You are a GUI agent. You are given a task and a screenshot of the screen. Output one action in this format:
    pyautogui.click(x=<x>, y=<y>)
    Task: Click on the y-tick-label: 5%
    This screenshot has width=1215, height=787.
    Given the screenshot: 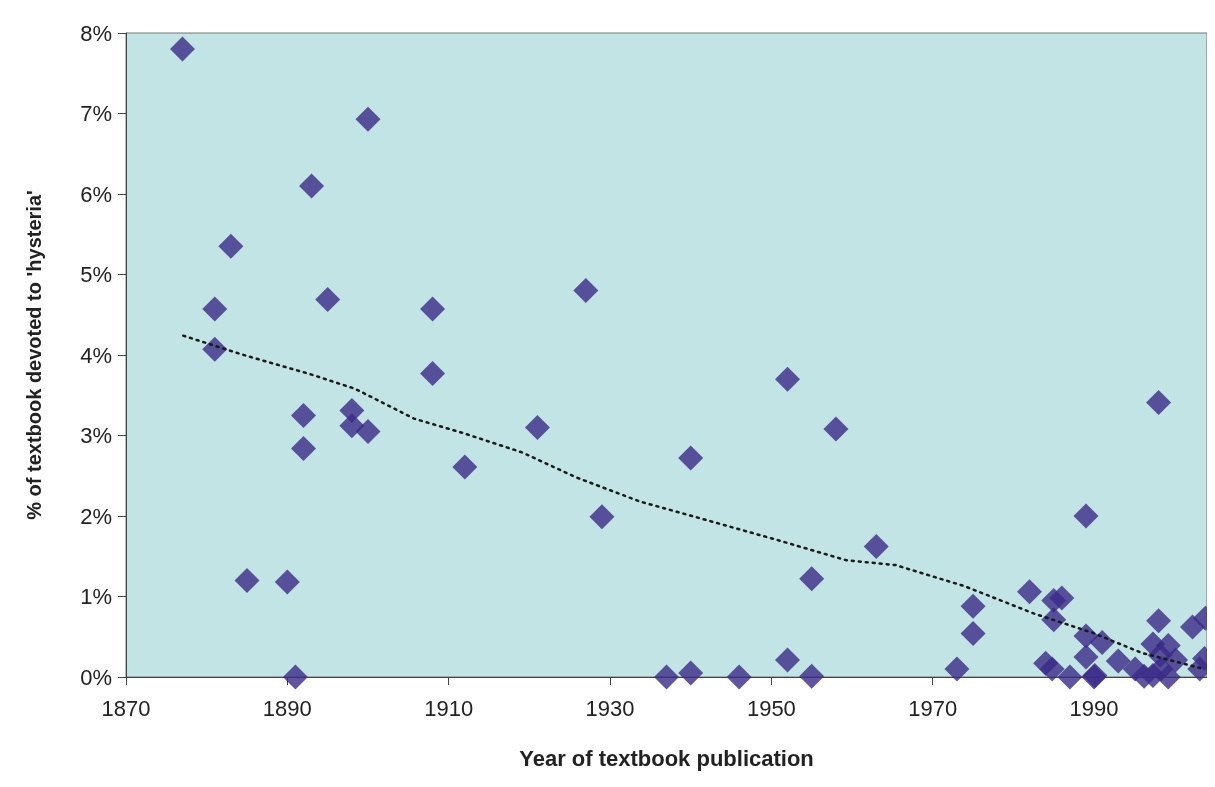 What is the action you would take?
    pyautogui.click(x=96, y=274)
    